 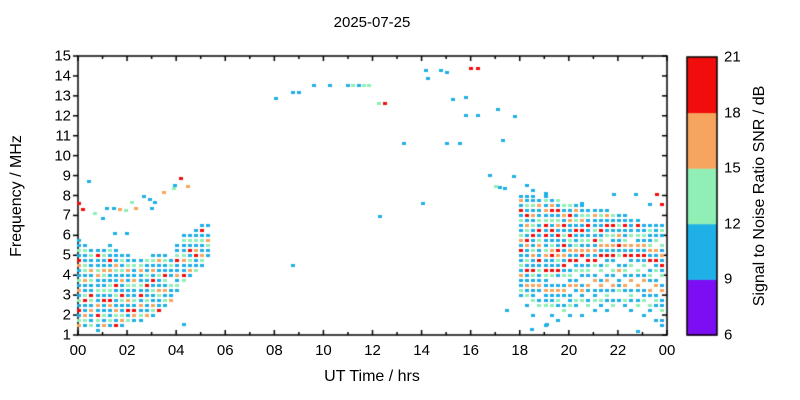 What do you see at coordinates (372, 22) in the screenshot?
I see `chart-title: 2025-07-25` at bounding box center [372, 22].